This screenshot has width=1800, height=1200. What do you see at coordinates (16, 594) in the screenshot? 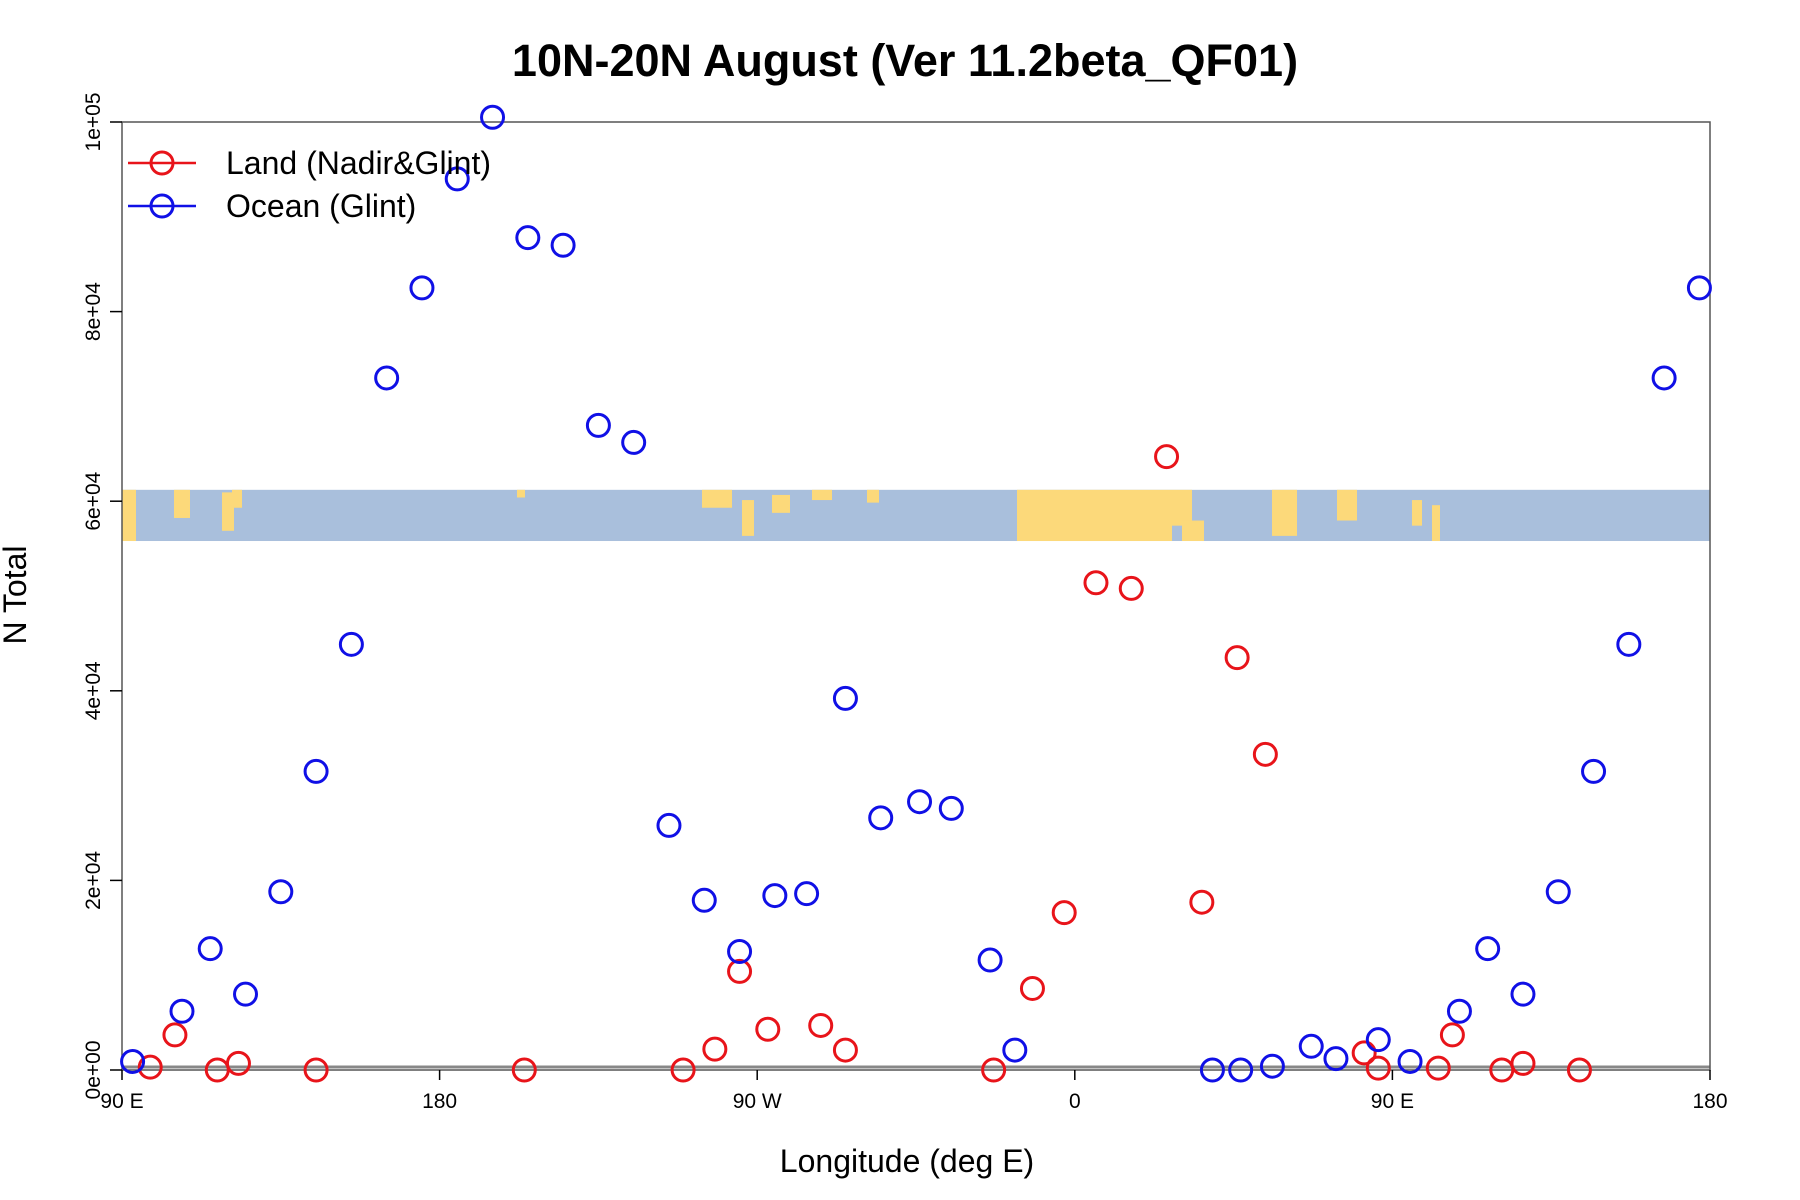
I see `y-axis-title: N Total` at bounding box center [16, 594].